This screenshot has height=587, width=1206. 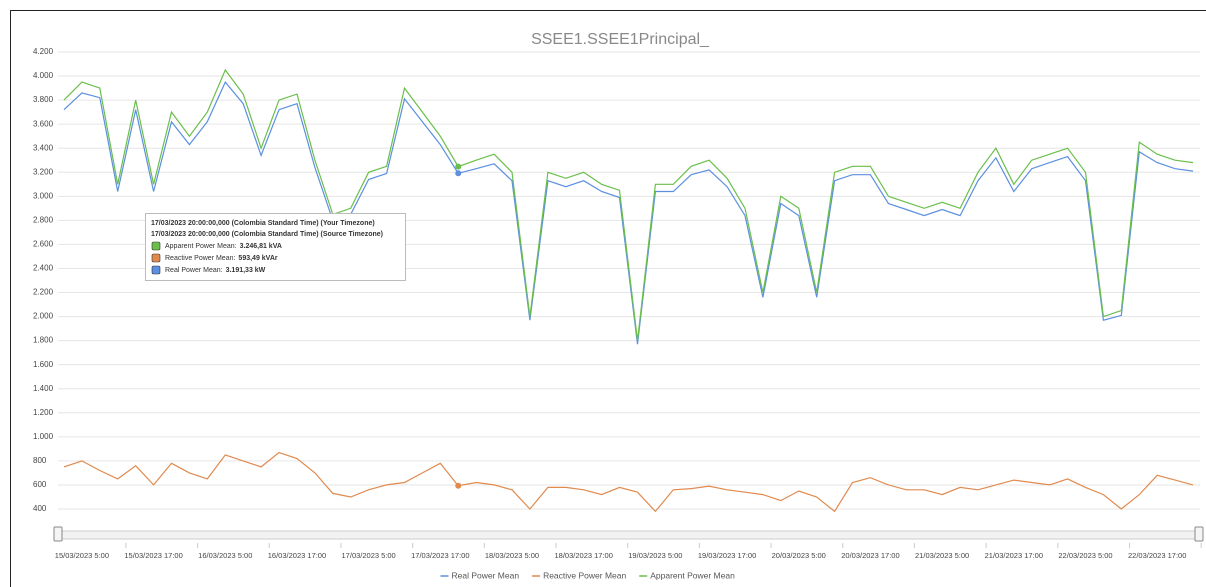 What do you see at coordinates (201, 246) in the screenshot?
I see `tooltip-label: Apparent Power Mean:` at bounding box center [201, 246].